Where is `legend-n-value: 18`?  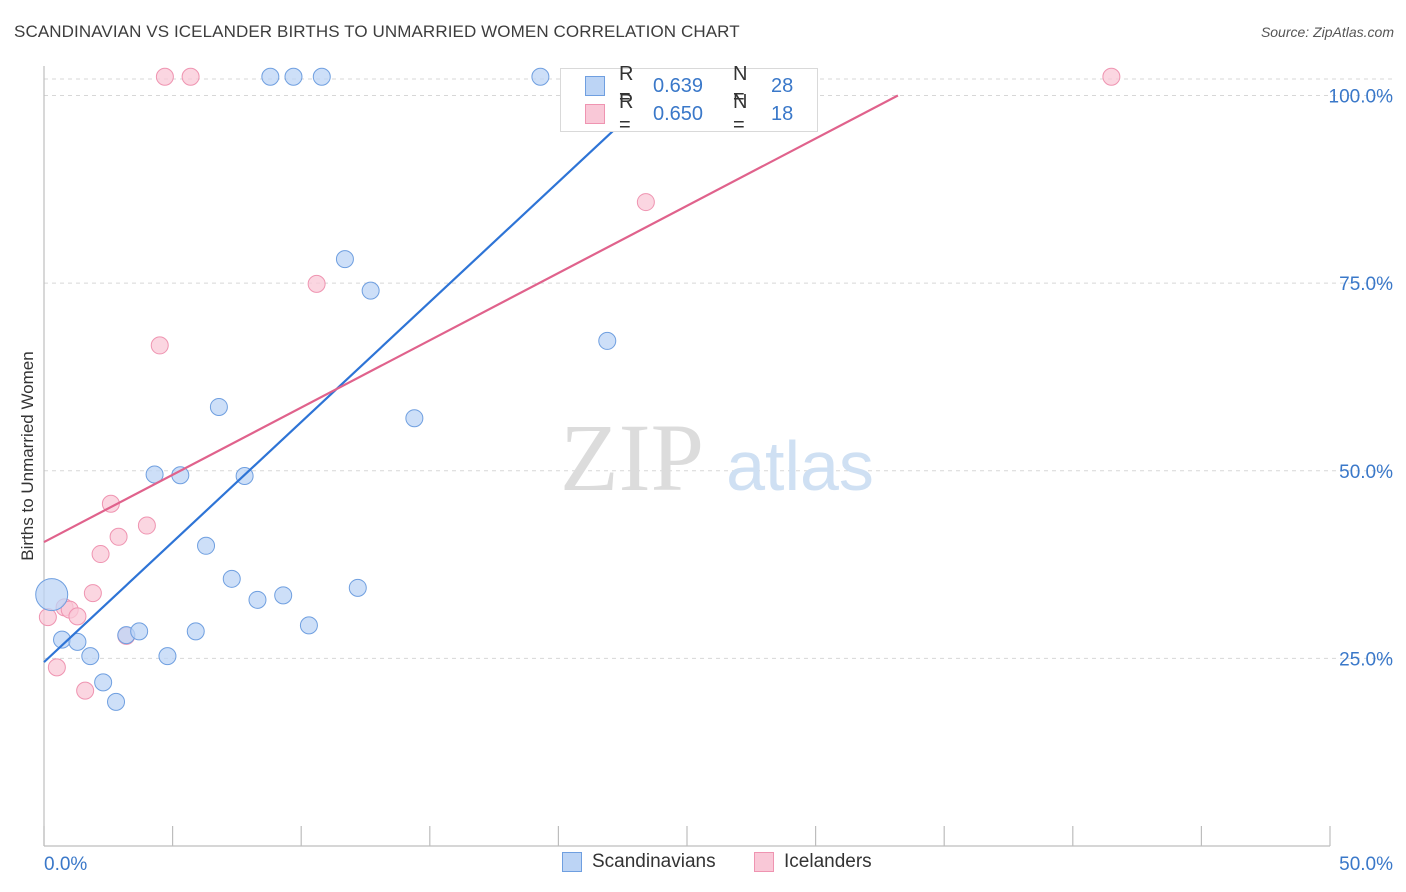
legend-n-value: 18 is located at coordinates (782, 113).